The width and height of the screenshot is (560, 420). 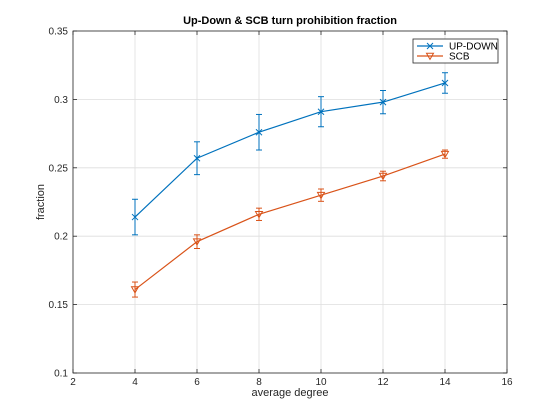 What do you see at coordinates (59, 168) in the screenshot?
I see `y-tick-label: 0.25` at bounding box center [59, 168].